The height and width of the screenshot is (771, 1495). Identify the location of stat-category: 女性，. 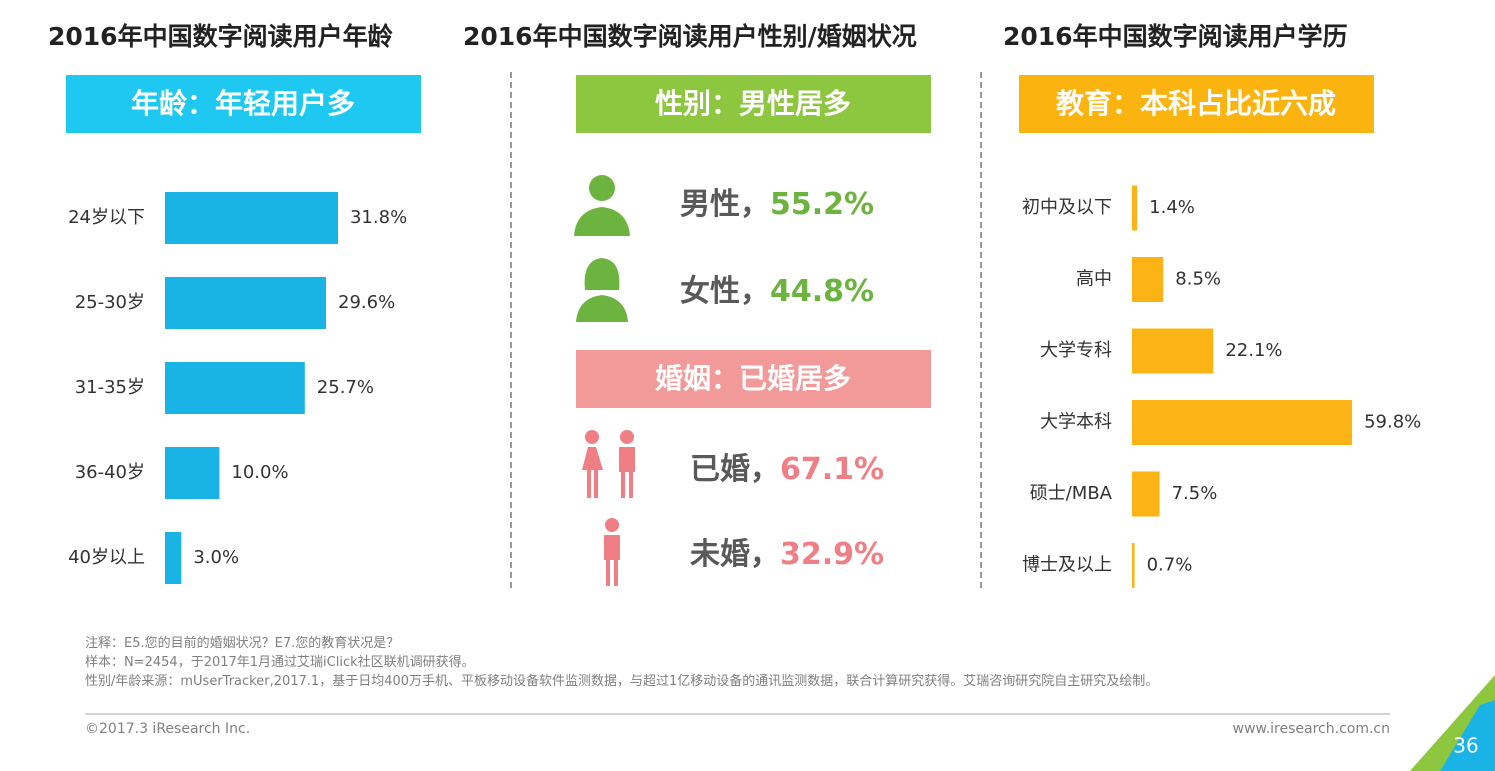
(725, 291).